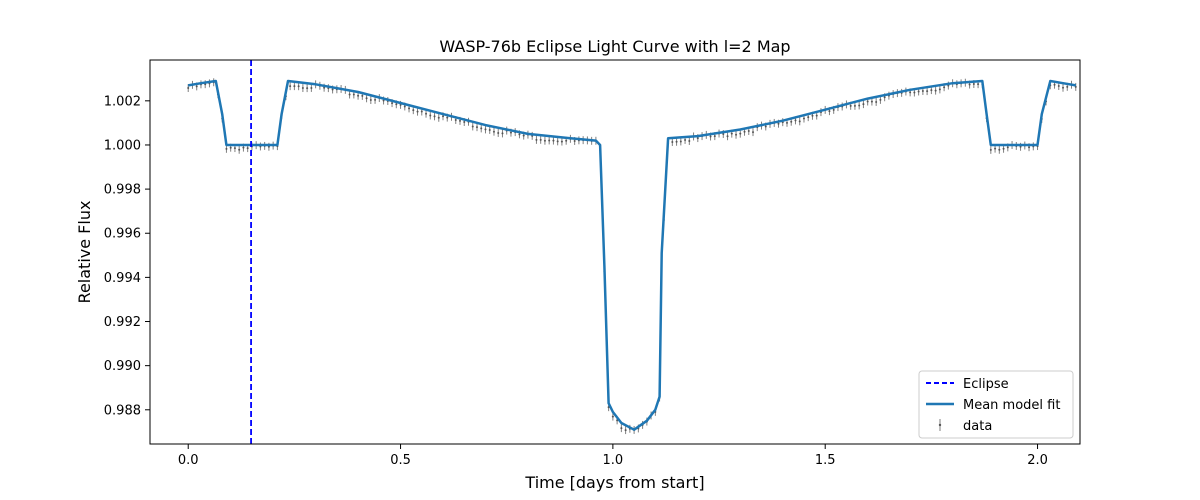 Image resolution: width=1200 pixels, height=500 pixels. Describe the element at coordinates (614, 482) in the screenshot. I see `x-axis-label: Time [days from start]` at that location.